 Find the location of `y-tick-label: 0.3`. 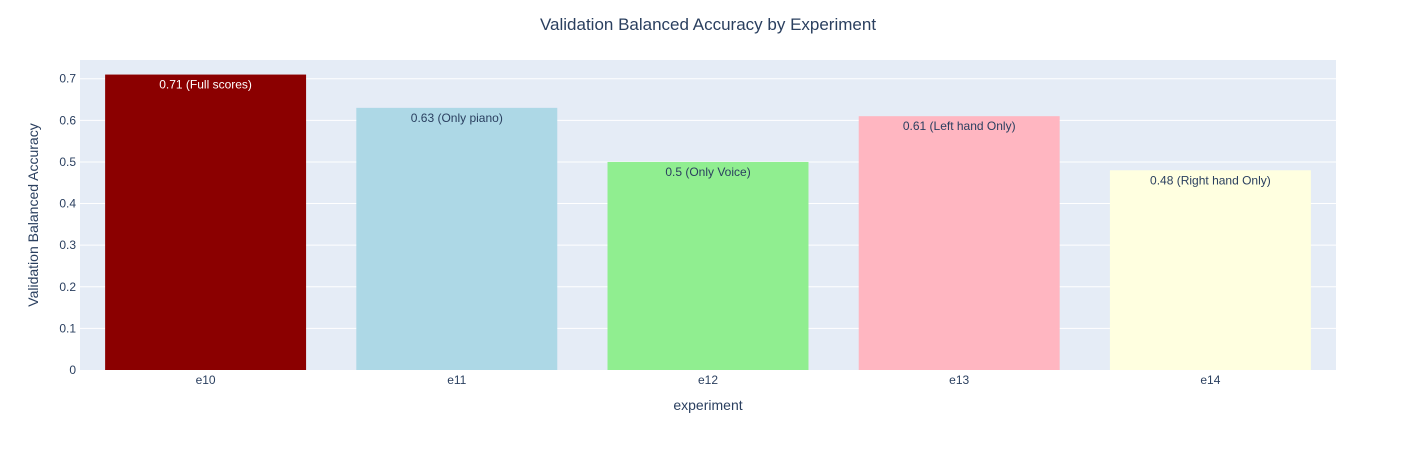

y-tick-label: 0.3 is located at coordinates (67, 245).